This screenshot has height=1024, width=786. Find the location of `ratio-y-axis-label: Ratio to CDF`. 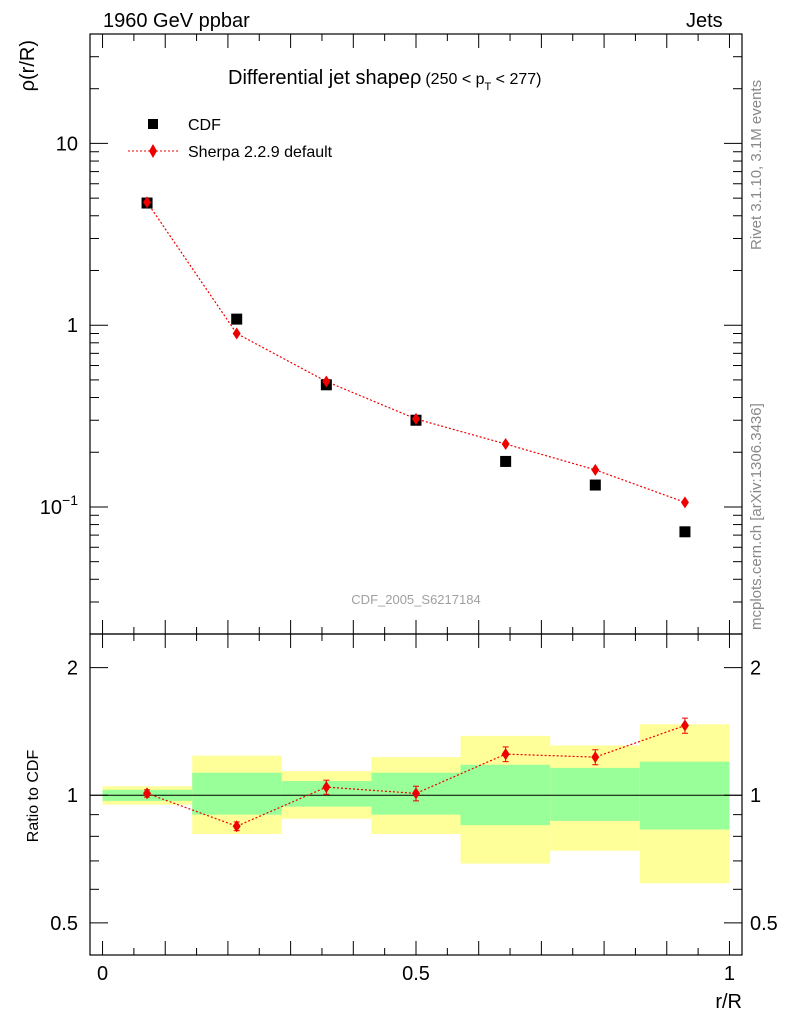

ratio-y-axis-label: Ratio to CDF is located at coordinates (33, 796).